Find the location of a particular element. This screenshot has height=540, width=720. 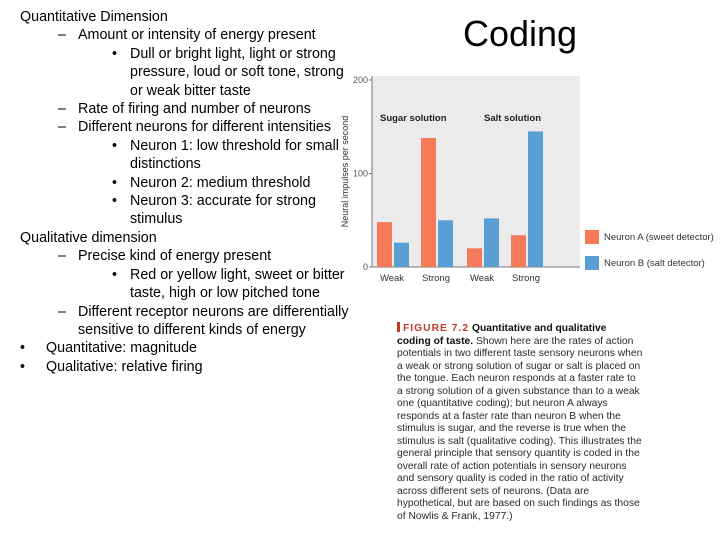

group-label: Salt solution is located at coordinates (512, 118).